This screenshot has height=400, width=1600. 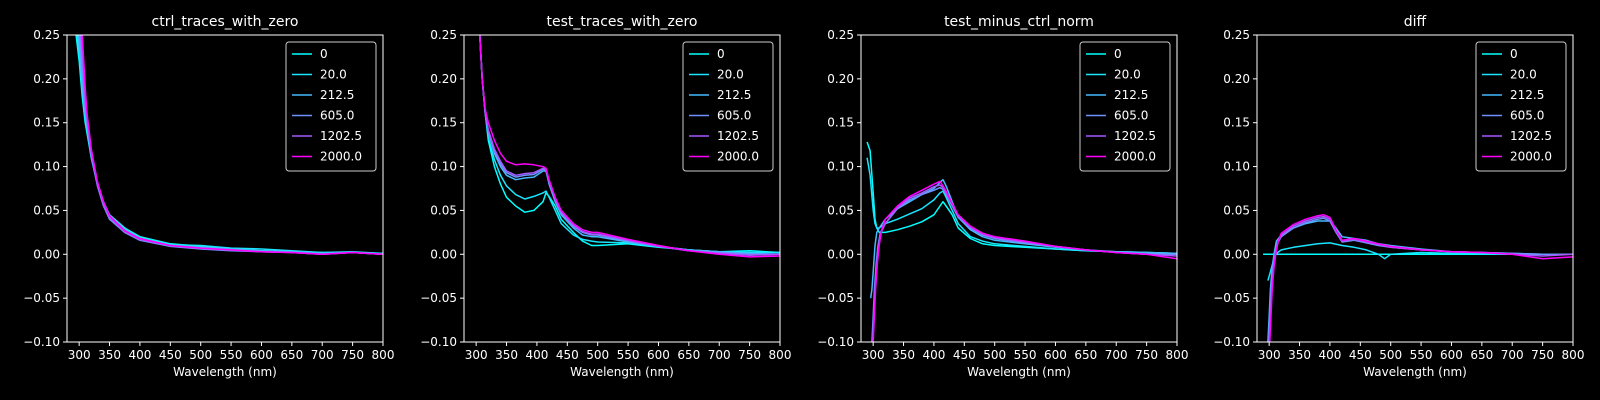 What do you see at coordinates (383, 355) in the screenshot?
I see `x-tick-label: 800` at bounding box center [383, 355].